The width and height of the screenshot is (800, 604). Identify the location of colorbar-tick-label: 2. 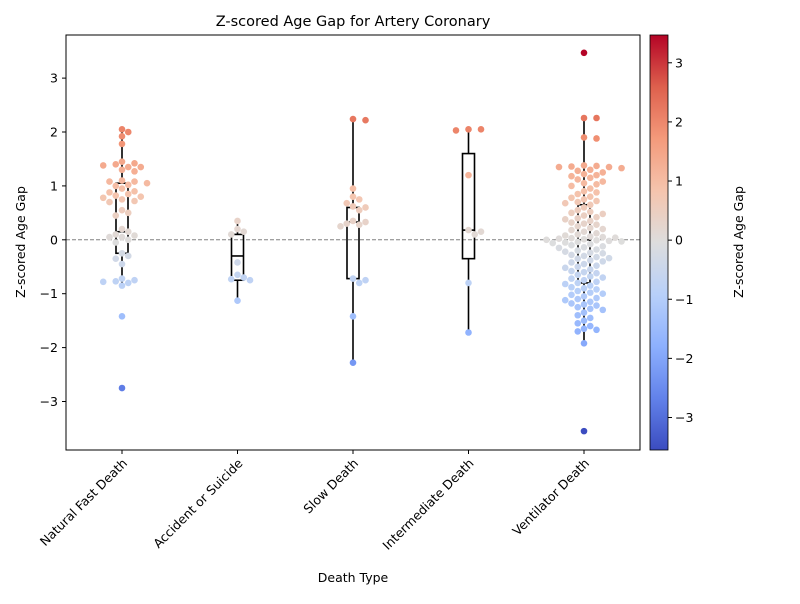
(679, 121).